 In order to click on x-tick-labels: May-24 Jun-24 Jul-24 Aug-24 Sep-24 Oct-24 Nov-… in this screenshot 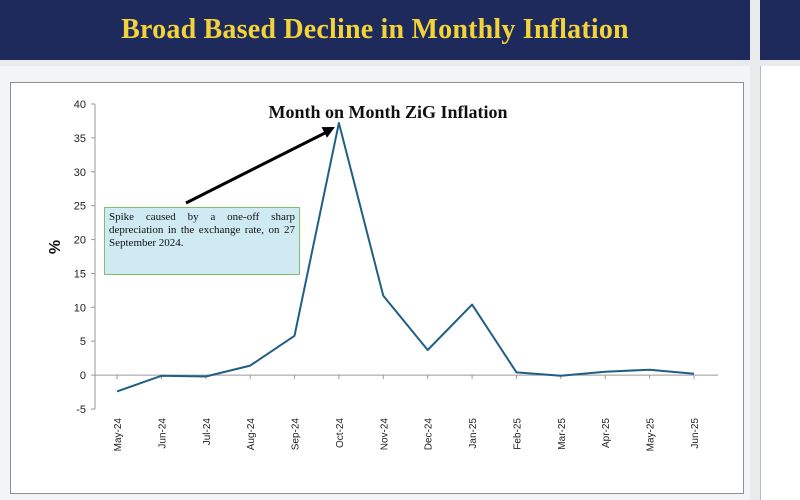, I will do `click(407, 413)`.